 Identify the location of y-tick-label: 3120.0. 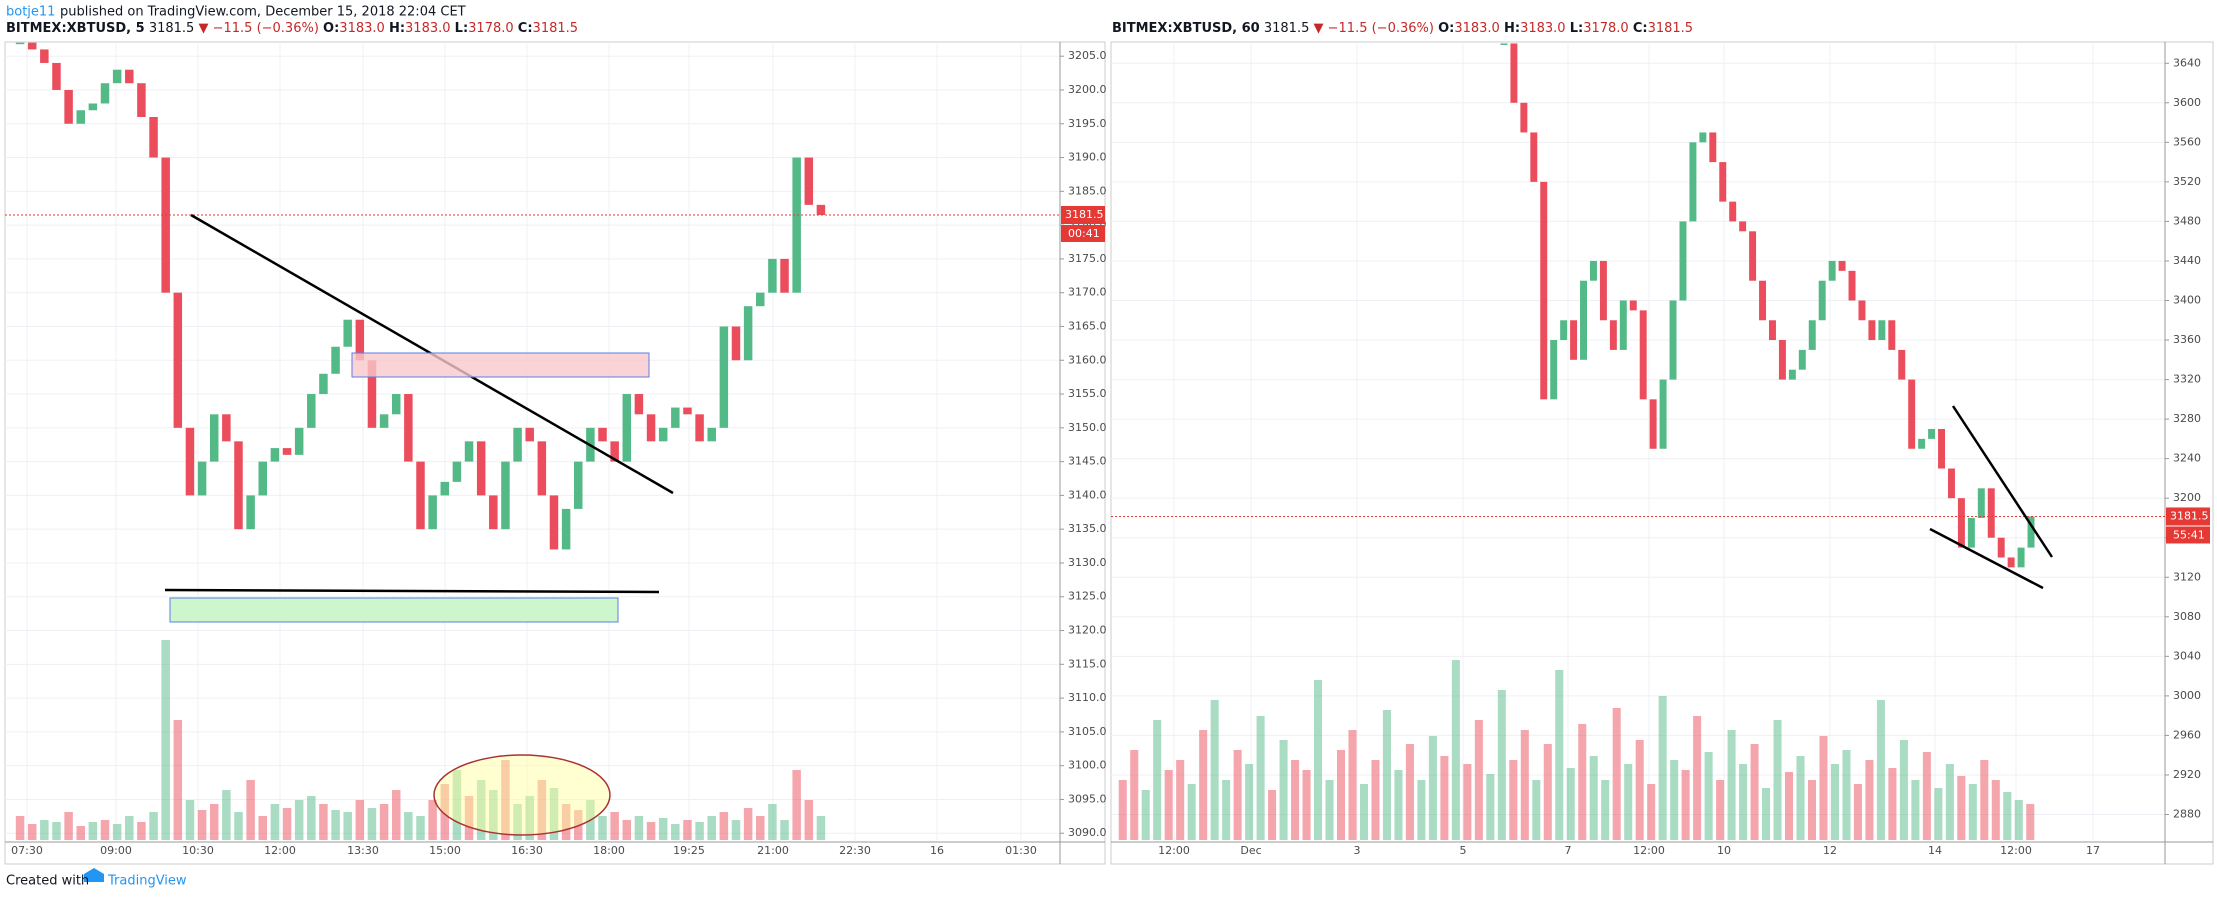
(1087, 630).